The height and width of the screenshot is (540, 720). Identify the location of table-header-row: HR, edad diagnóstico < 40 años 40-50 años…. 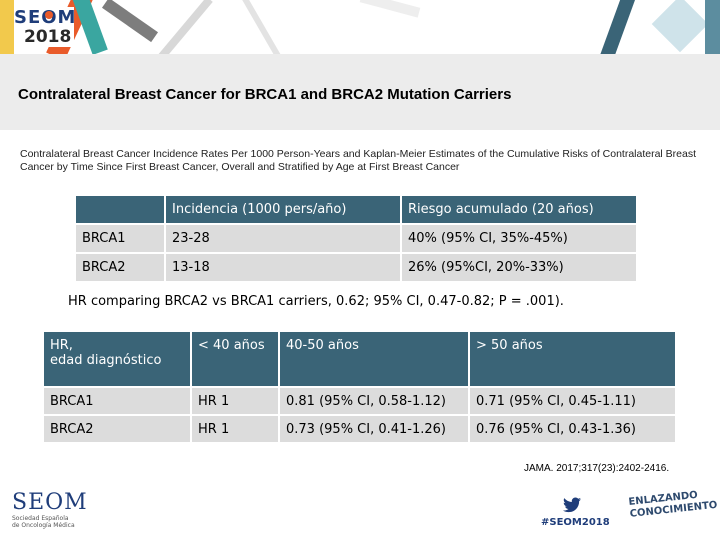
(359, 359).